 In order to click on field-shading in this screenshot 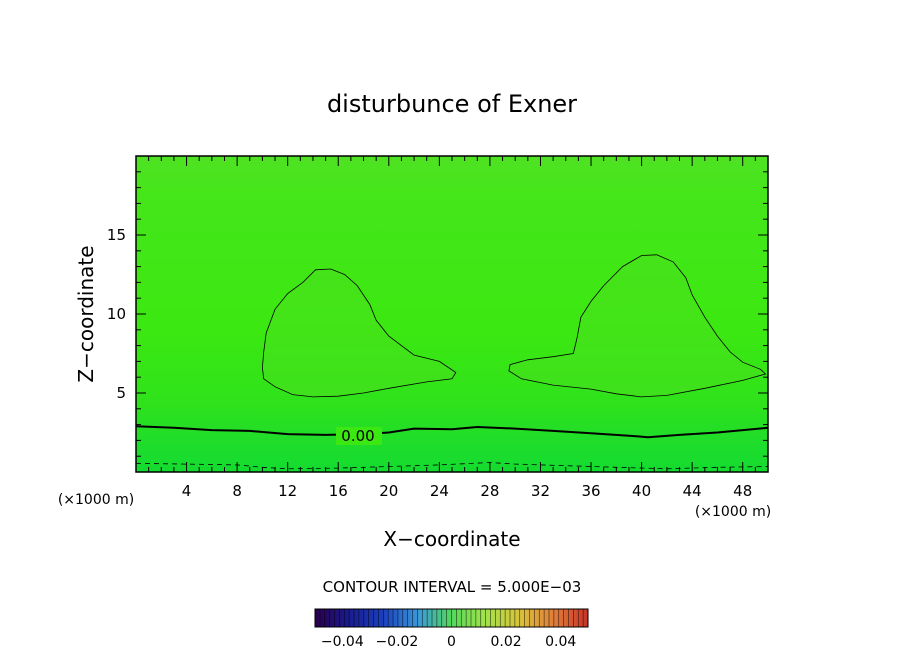, I will do `click(514, 325)`.